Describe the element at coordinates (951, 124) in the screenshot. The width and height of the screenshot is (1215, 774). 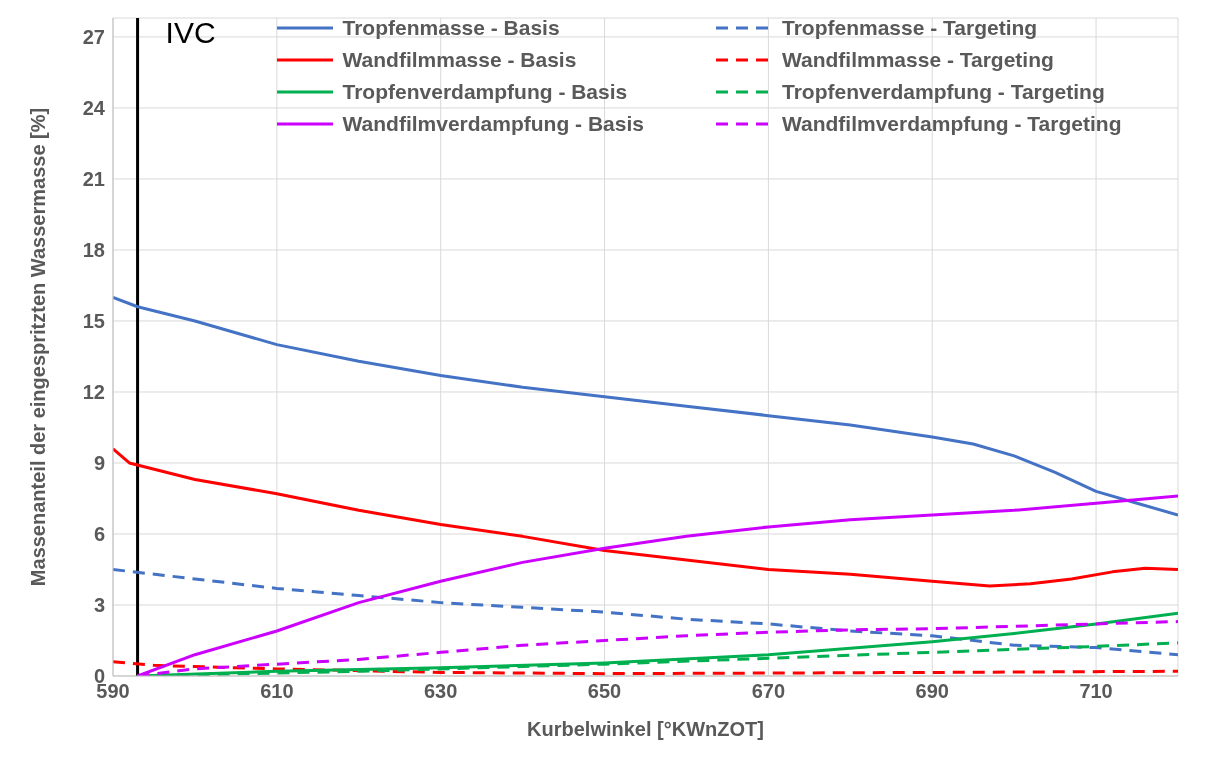
I see `legend-label: Wandfilmverdampfung - Targeting` at that location.